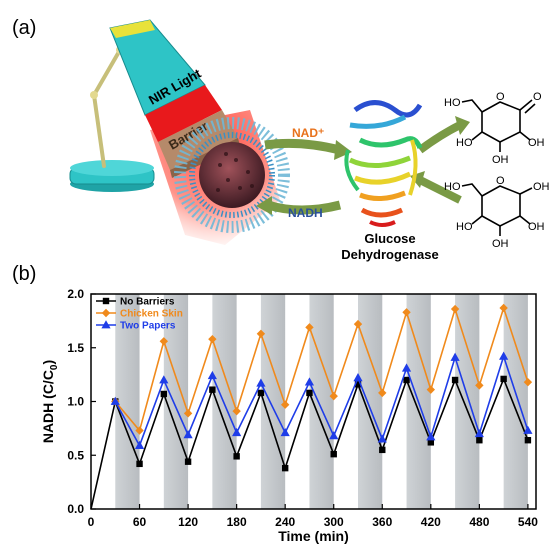 This screenshot has height=557, width=550. Describe the element at coordinates (75, 455) in the screenshot. I see `y-tick-label-1: 0.5` at that location.